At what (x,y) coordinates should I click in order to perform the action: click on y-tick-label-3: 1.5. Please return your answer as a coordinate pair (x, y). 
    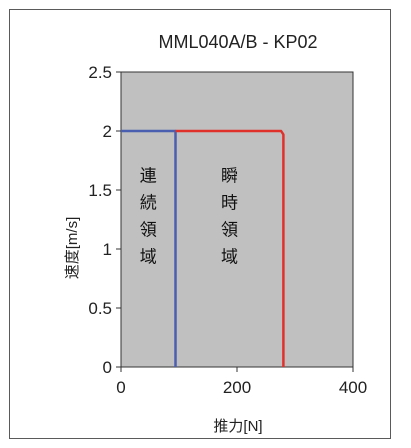
    Looking at the image, I should click on (100, 190).